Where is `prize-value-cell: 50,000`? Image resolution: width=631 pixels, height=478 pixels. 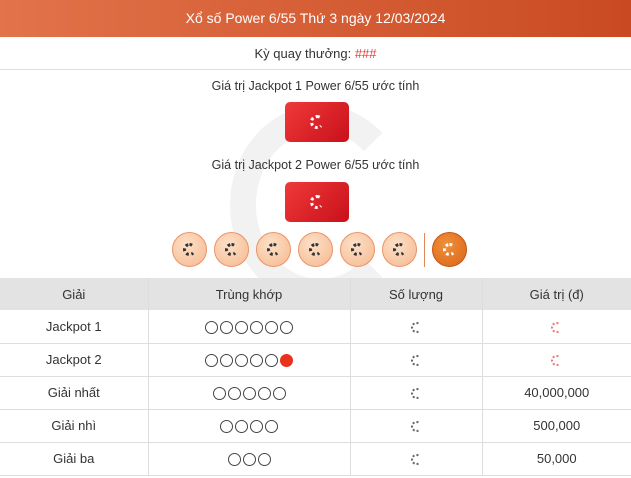 prize-value-cell: 50,000 is located at coordinates (556, 459).